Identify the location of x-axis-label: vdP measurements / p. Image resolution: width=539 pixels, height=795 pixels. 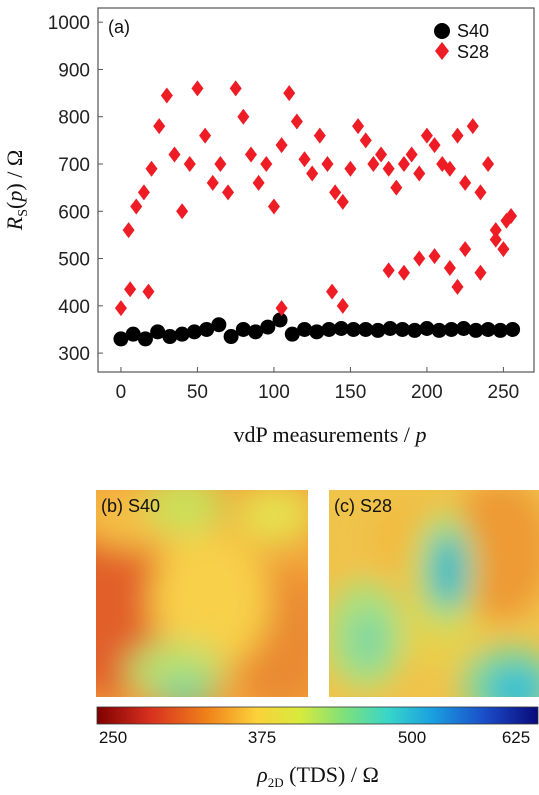
(330, 434).